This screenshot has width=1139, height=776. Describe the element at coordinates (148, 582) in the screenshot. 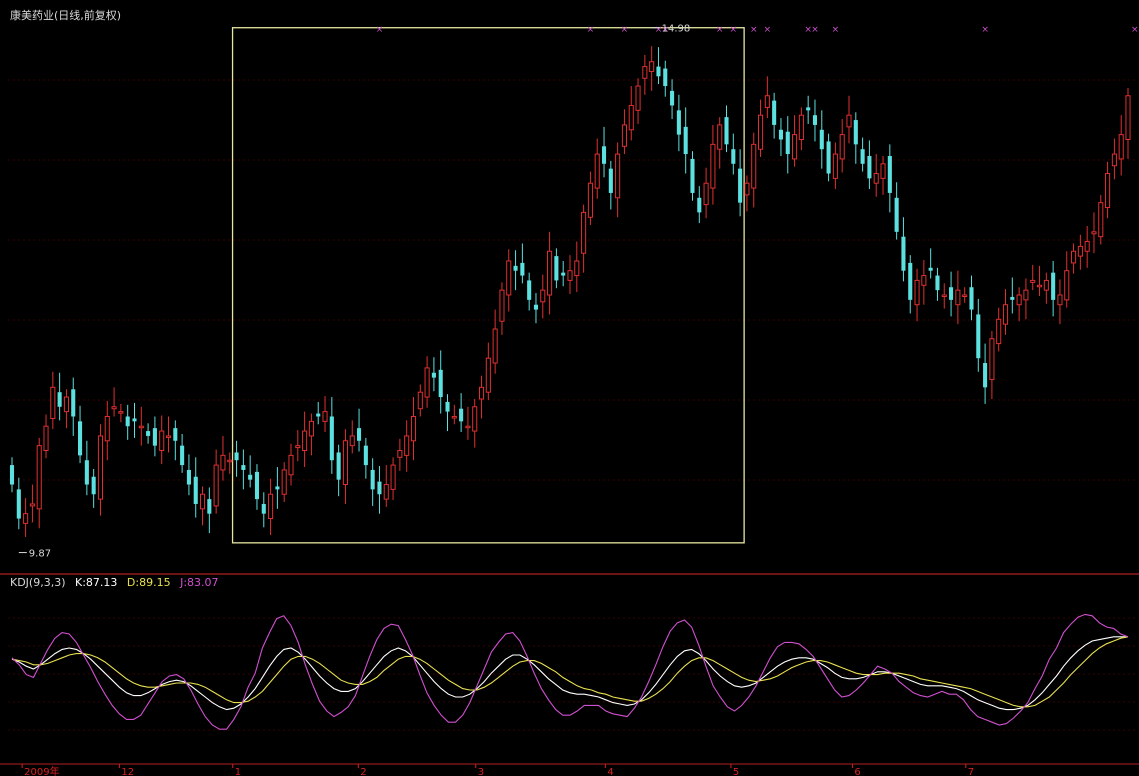

I see `kdj-d-value: D:89.15` at that location.